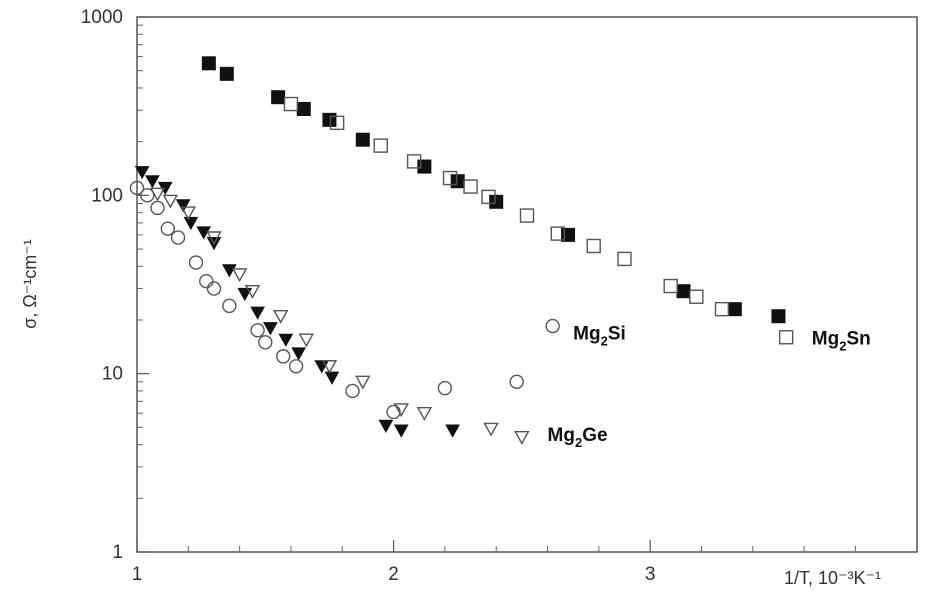 This screenshot has width=932, height=596. I want to click on x-axis-label: 1/T, 10⁻³K⁻¹, so click(832, 578).